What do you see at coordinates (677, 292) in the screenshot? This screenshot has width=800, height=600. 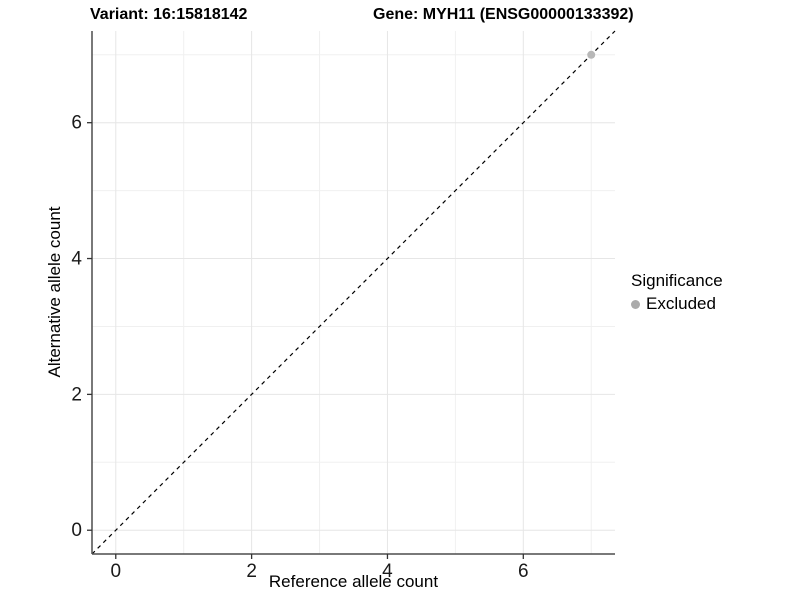 I see `legend: Significance Excluded` at bounding box center [677, 292].